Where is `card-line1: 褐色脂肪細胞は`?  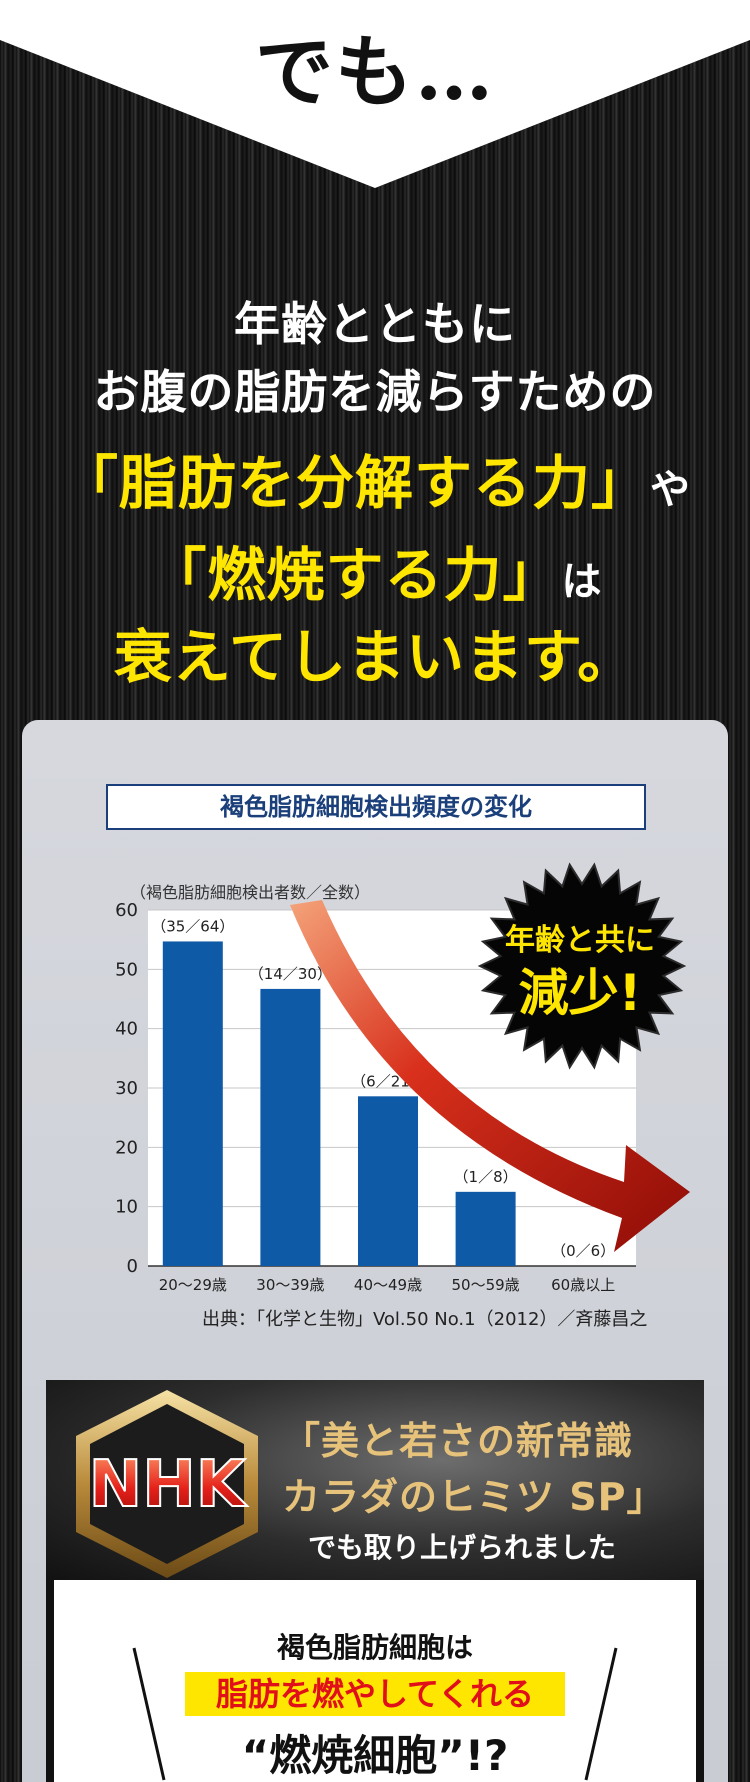
card-line1: 褐色脂肪細胞は is located at coordinates (374, 1647).